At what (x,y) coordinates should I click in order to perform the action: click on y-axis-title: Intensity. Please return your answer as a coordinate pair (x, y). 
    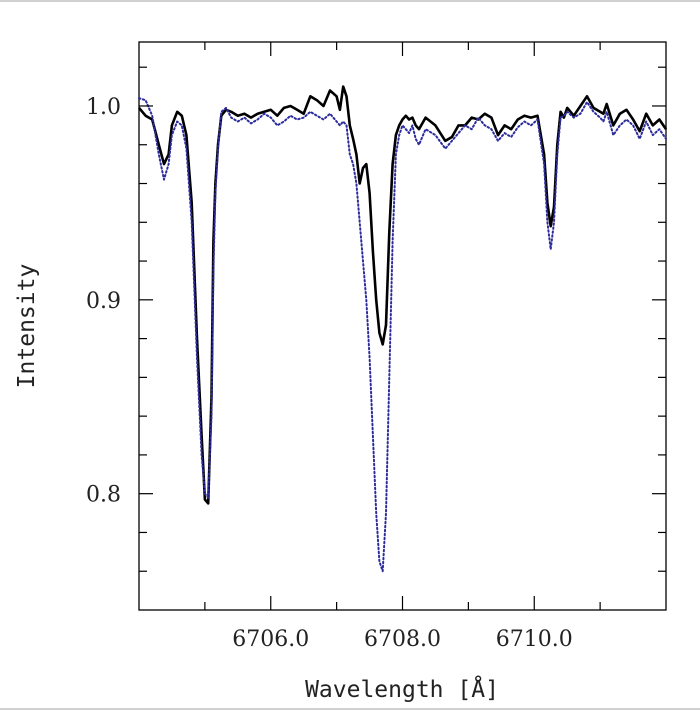
    Looking at the image, I should click on (27, 326).